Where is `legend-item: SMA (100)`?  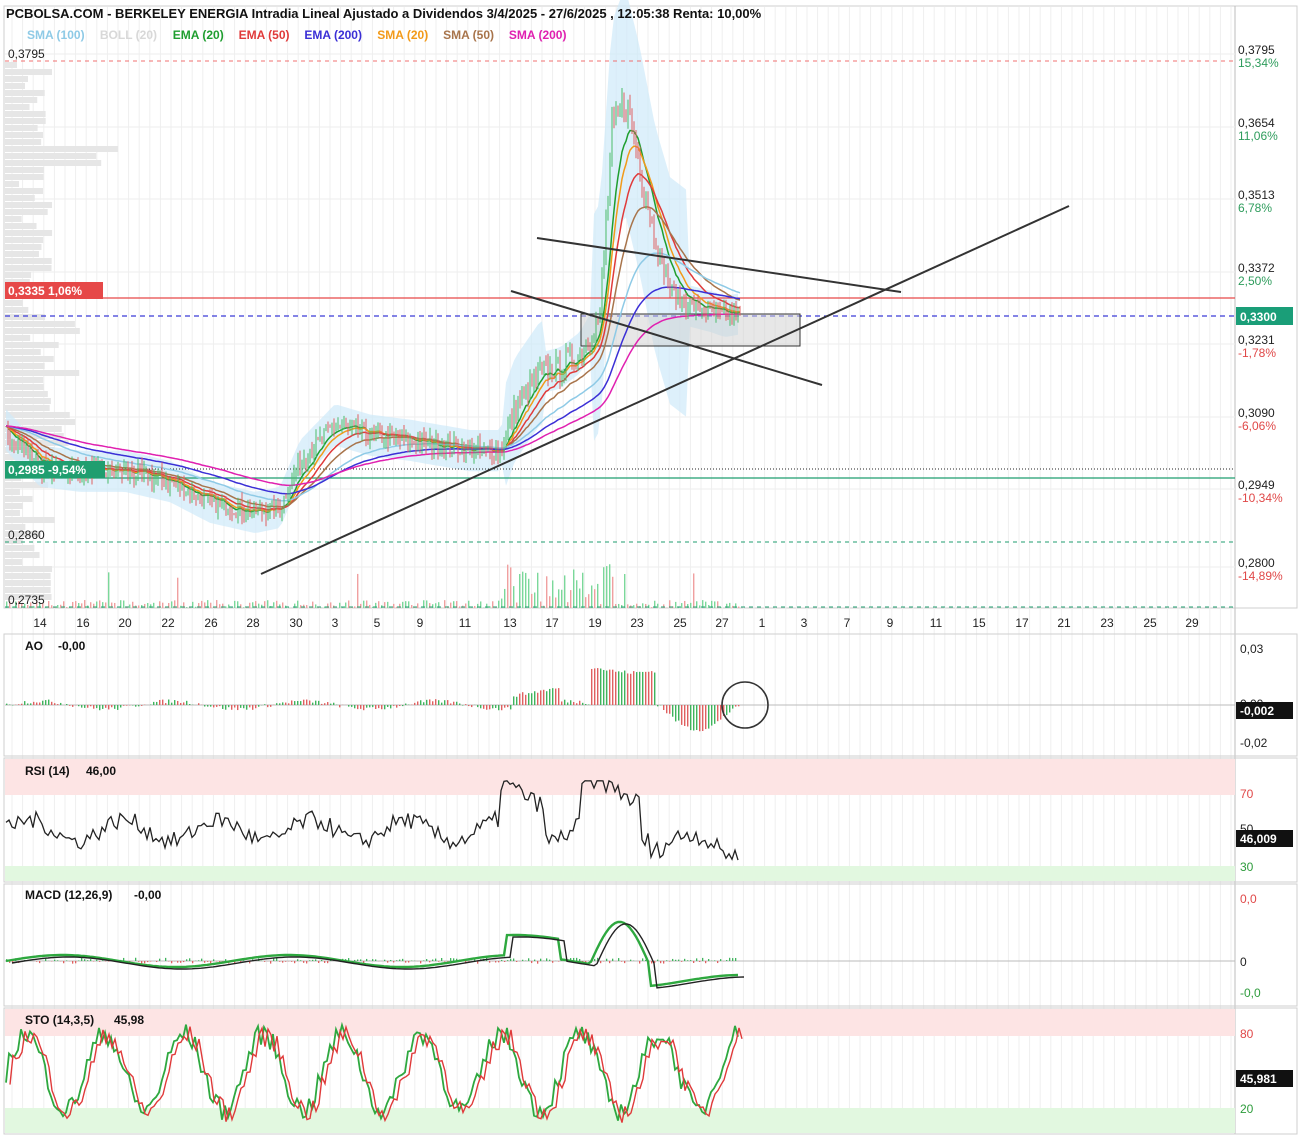 legend-item: SMA (100) is located at coordinates (56, 35).